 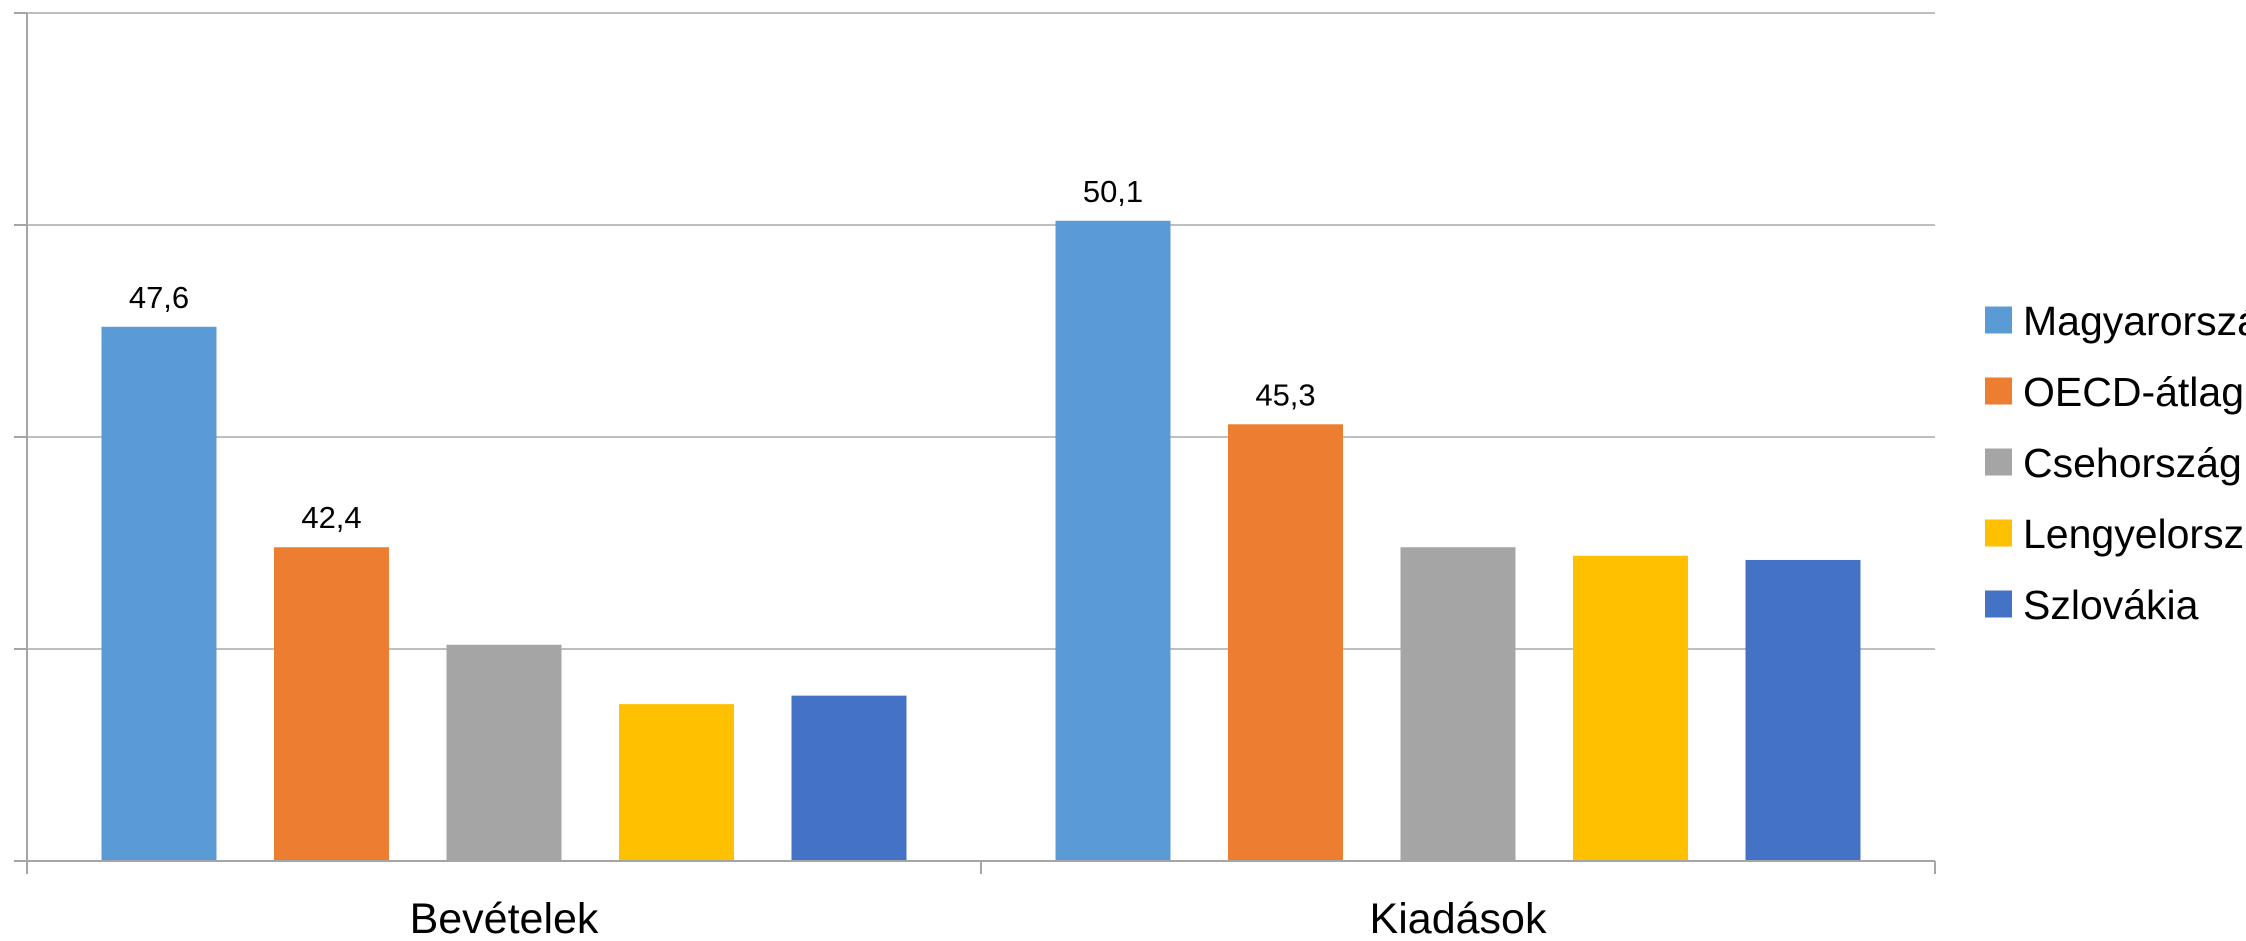 I want to click on data-label: 42,4, so click(x=331, y=517).